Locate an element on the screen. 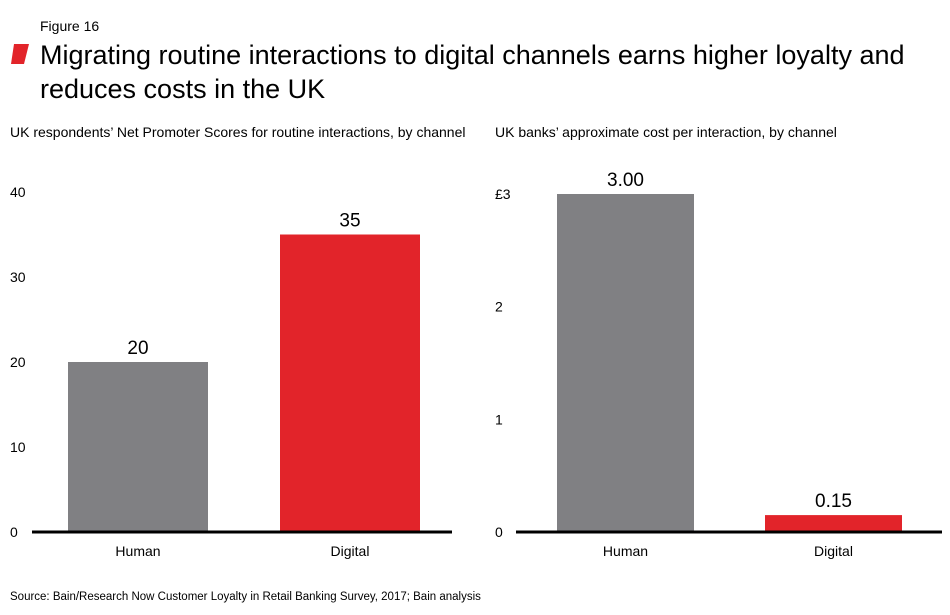 The height and width of the screenshot is (615, 950). y-tick-label: 10 is located at coordinates (18, 447).